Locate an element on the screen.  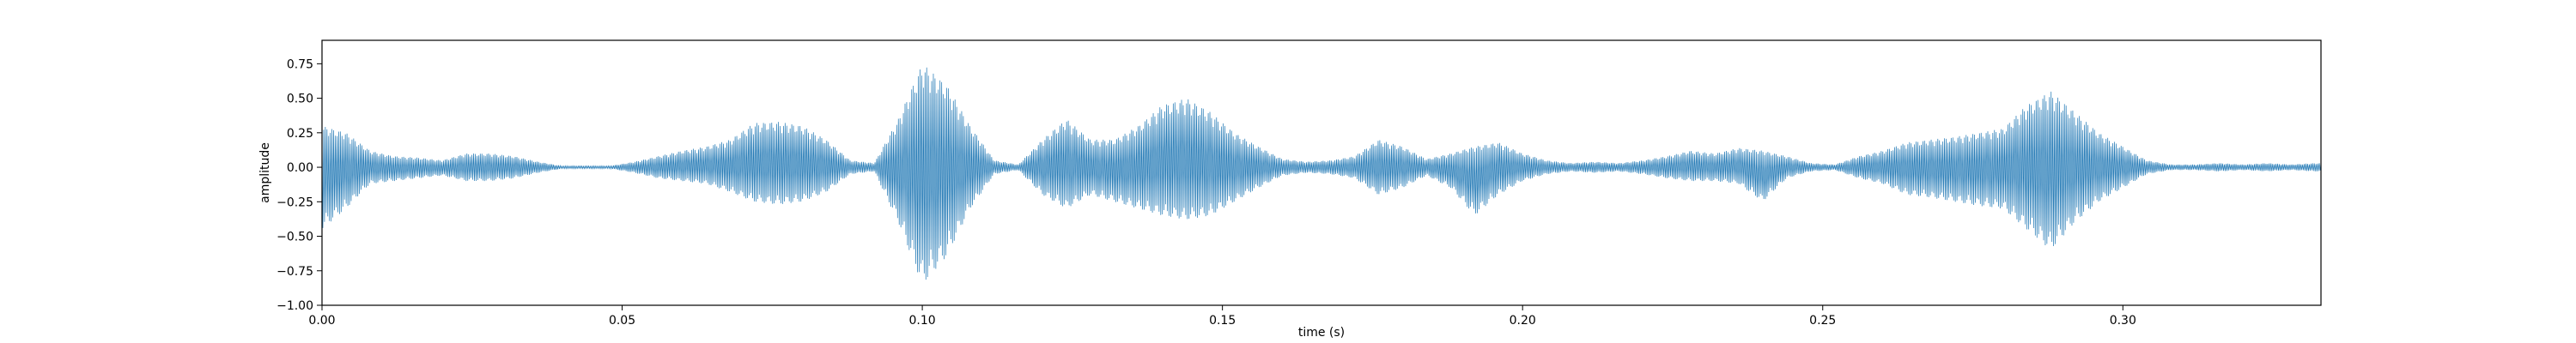
x-tick-label: 0.05 is located at coordinates (622, 321).